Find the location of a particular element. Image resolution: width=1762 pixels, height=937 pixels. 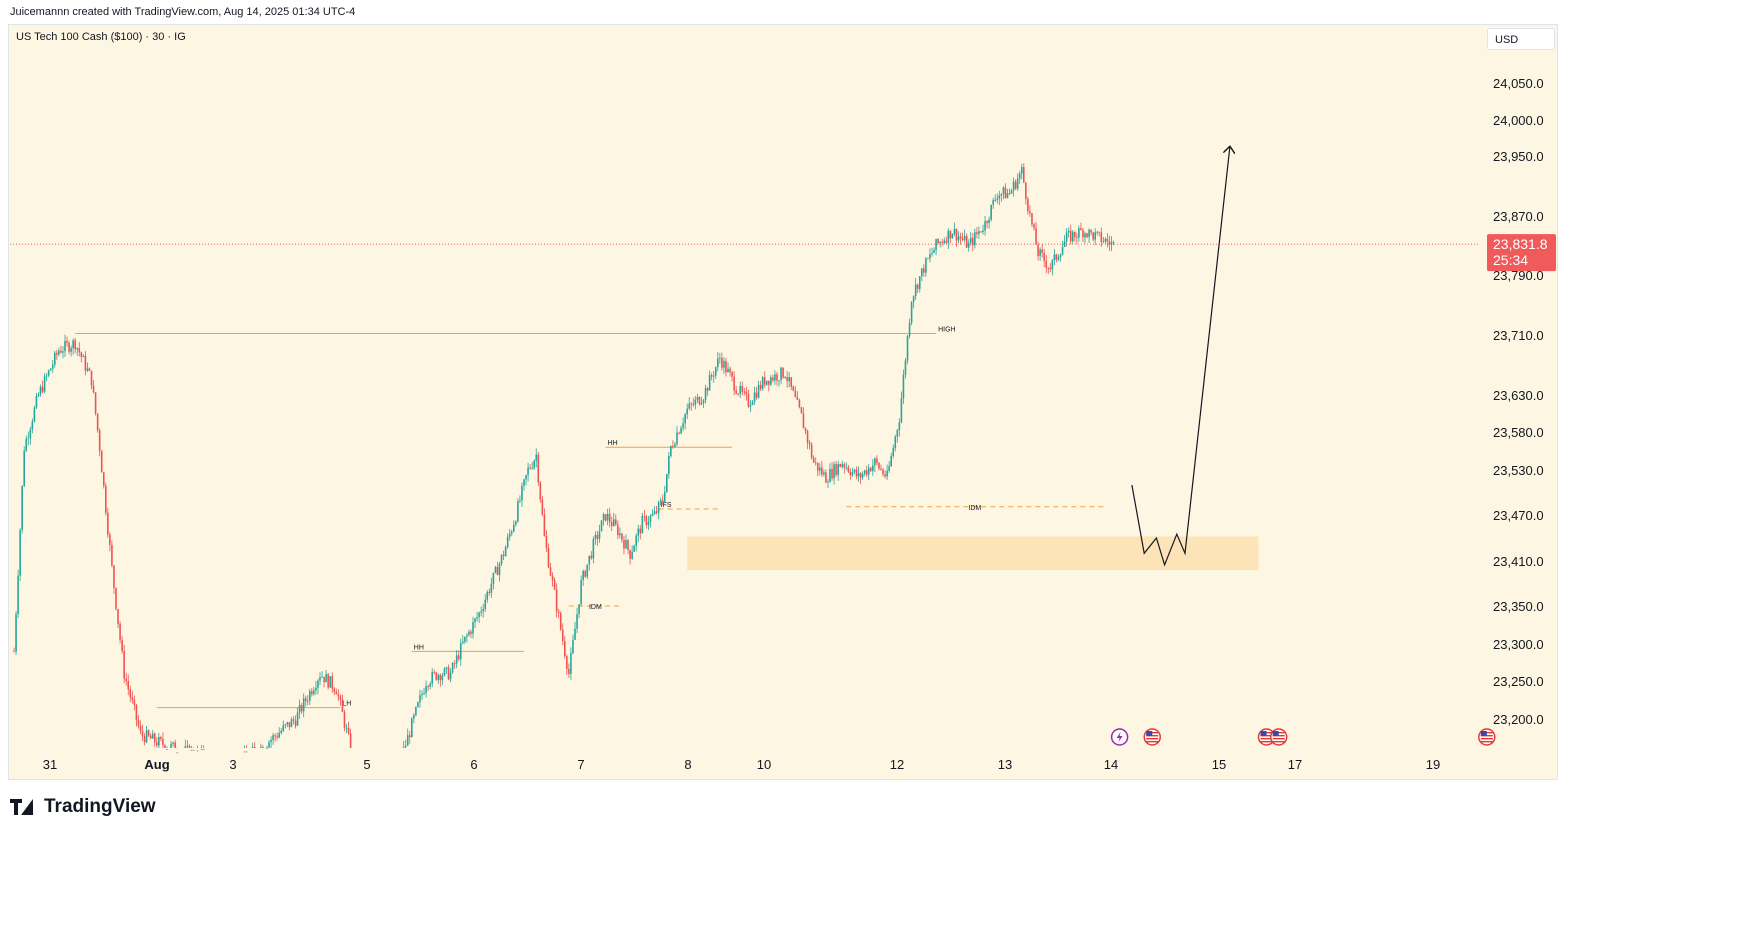

currency-selector: USD is located at coordinates (1521, 39).